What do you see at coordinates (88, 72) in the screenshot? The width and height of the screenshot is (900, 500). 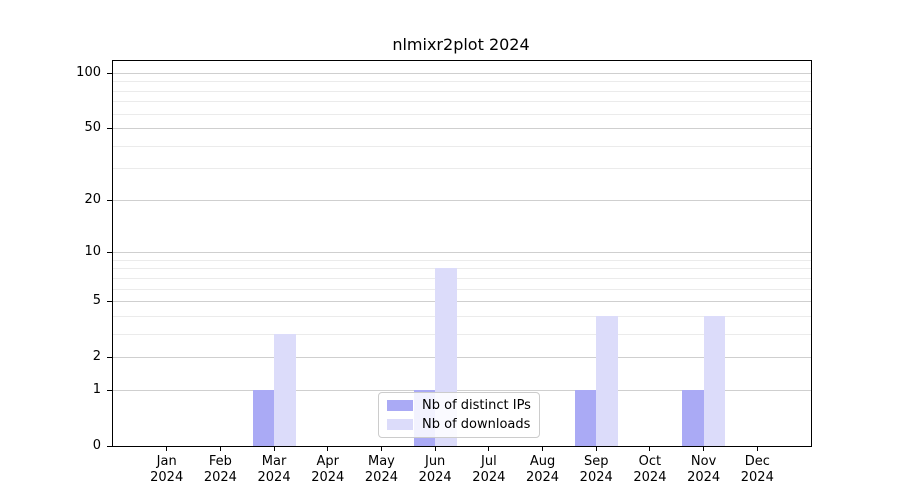 I see `y-axis-tick-label: 100` at bounding box center [88, 72].